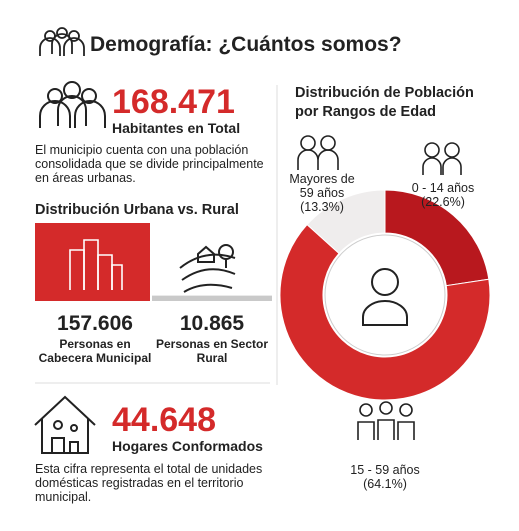 This screenshot has height=531, width=519. Describe the element at coordinates (176, 128) in the screenshot. I see `population-label: Habitantes en Total` at that location.